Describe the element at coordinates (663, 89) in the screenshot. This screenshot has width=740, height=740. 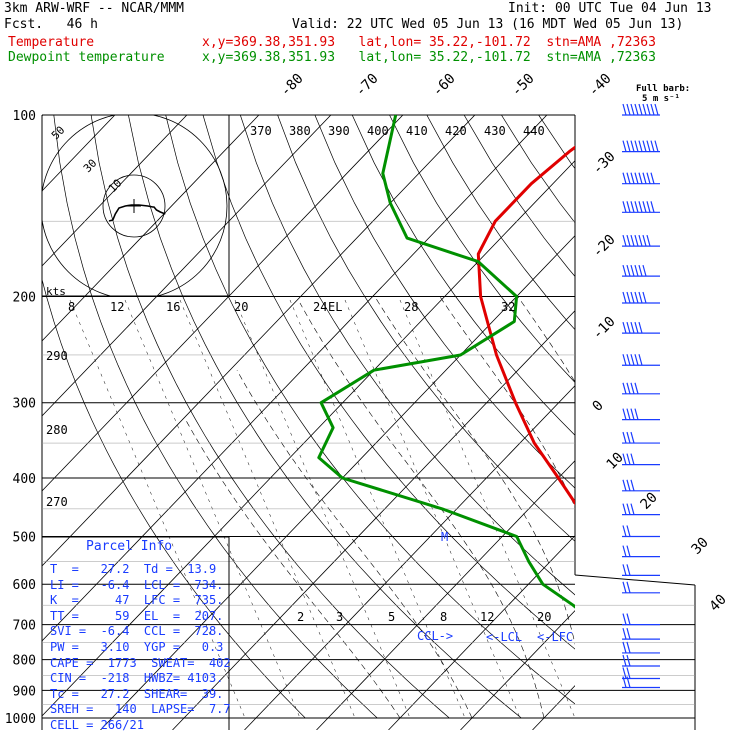
I see `barb-legend-title: Full barb:` at that location.